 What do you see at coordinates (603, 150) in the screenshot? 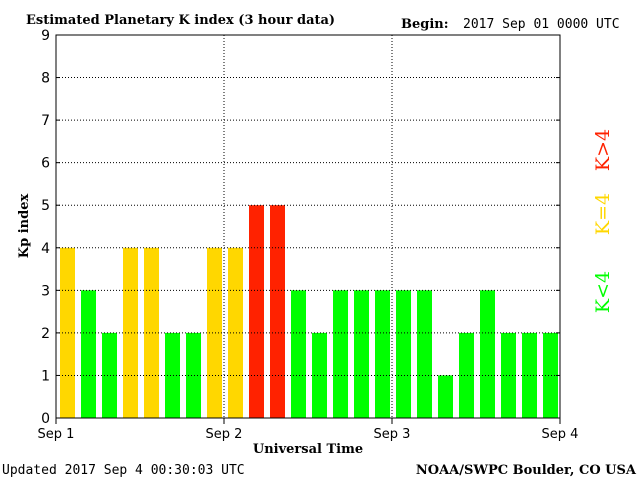
I see `legend-above: K>4` at bounding box center [603, 150].